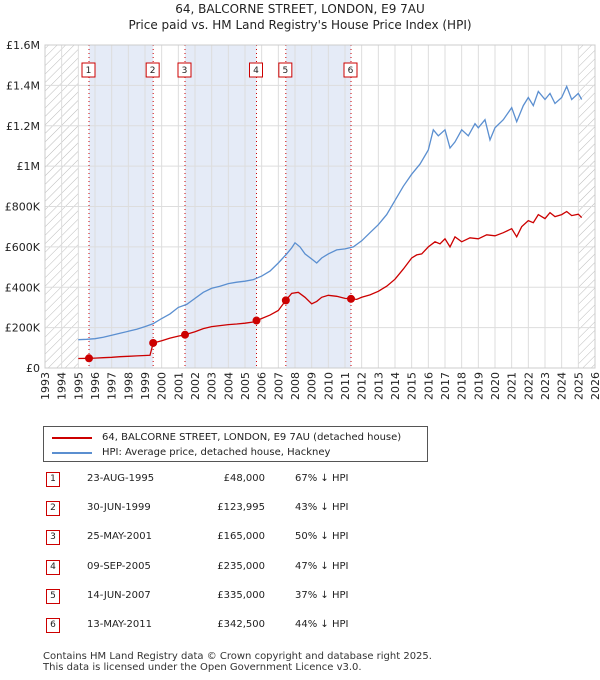 The height and width of the screenshot is (680, 600). I want to click on sale-price: £123,995, so click(241, 507).